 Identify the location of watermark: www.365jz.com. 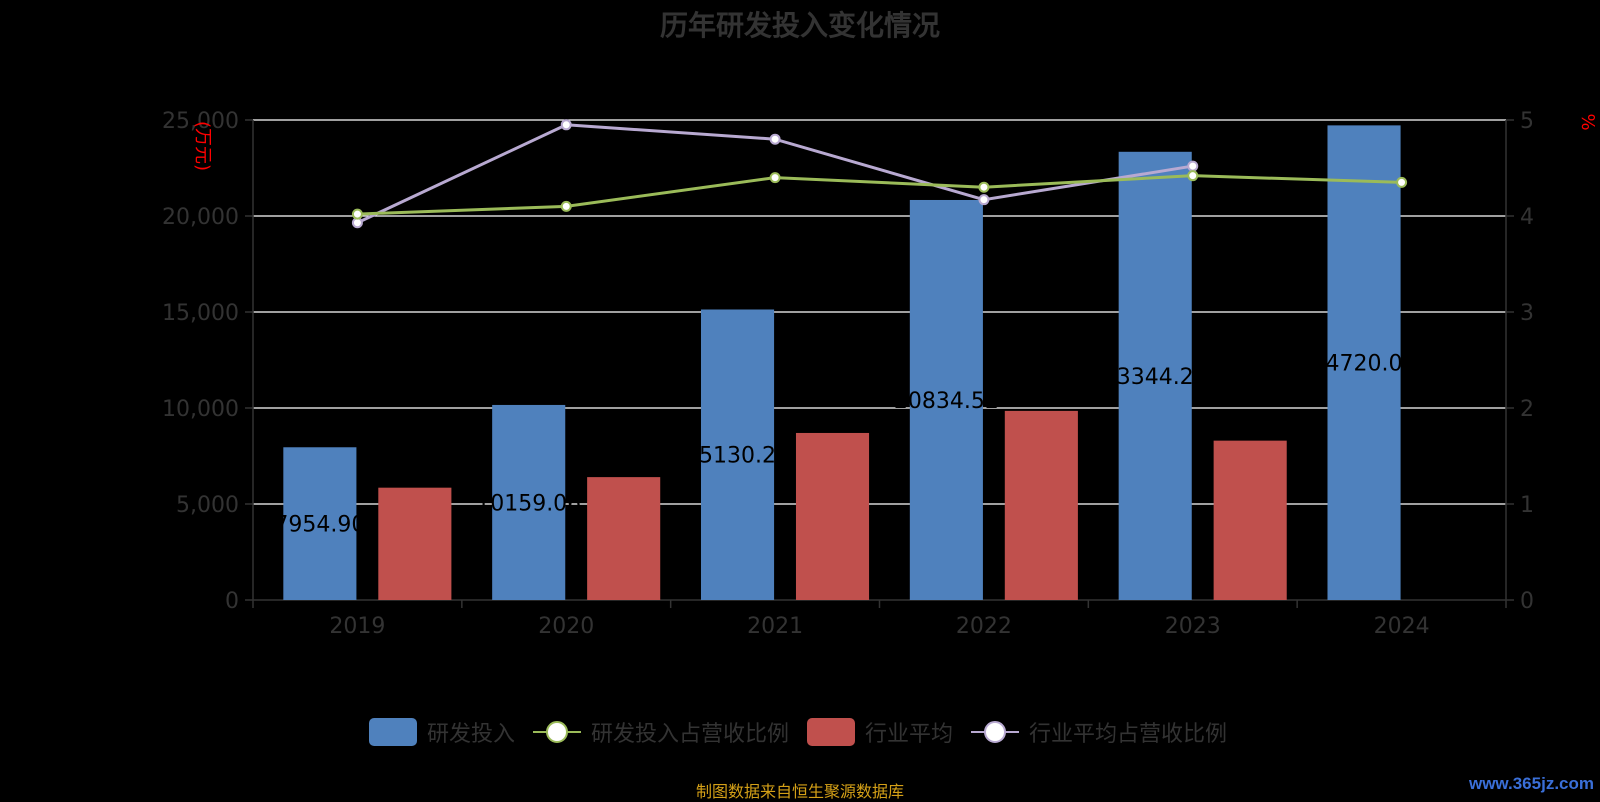
(1531, 783).